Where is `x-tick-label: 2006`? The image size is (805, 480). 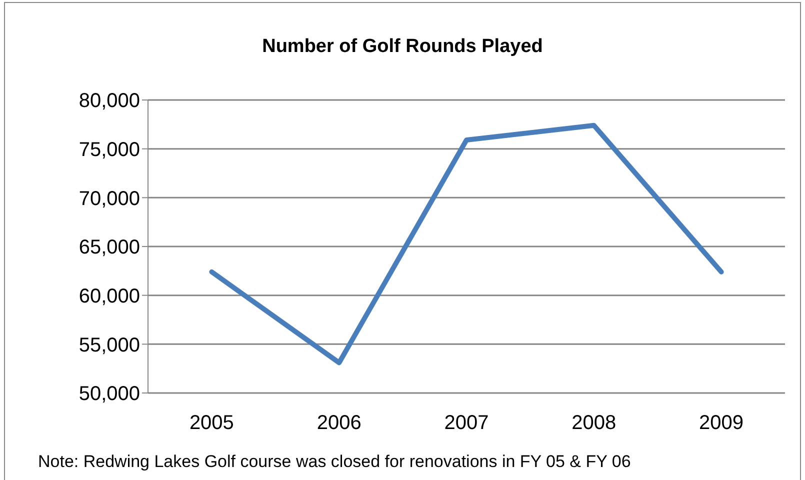 x-tick-label: 2006 is located at coordinates (339, 423).